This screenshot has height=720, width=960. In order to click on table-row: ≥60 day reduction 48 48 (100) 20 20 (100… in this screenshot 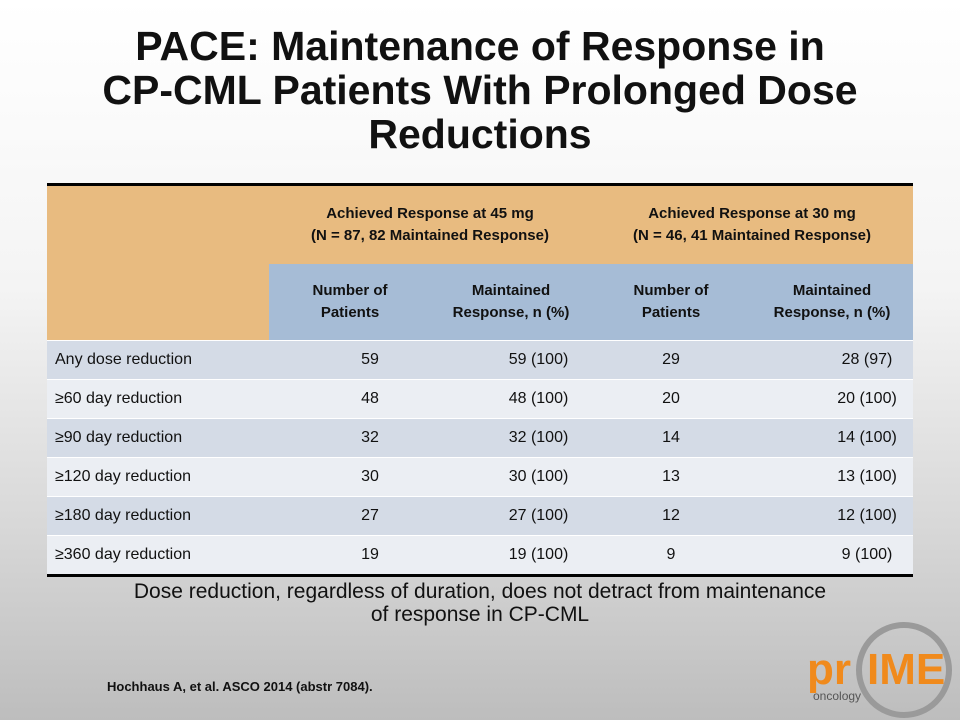, I will do `click(480, 399)`.